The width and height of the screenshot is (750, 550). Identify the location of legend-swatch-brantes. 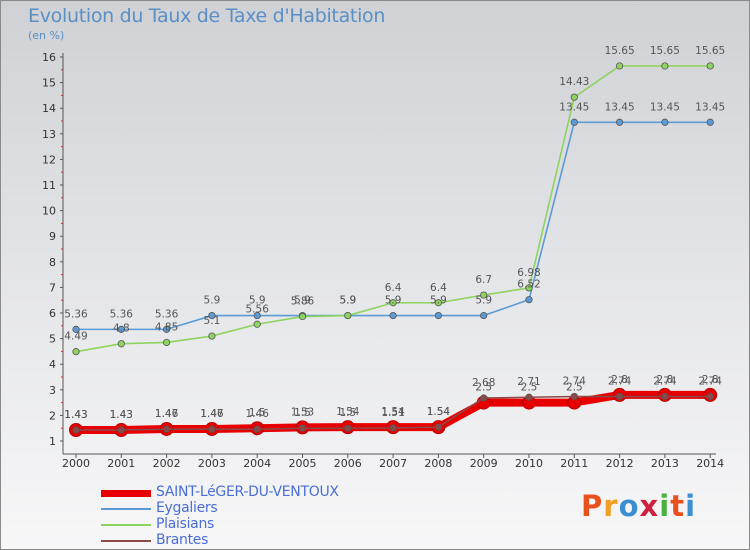
(126, 541).